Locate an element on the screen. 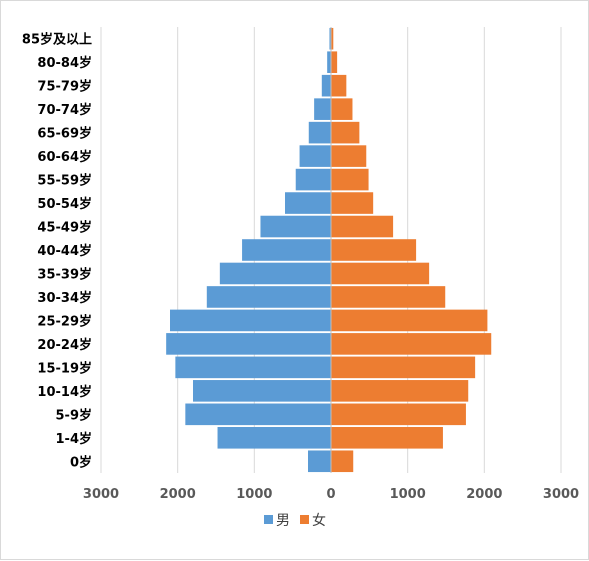  y-tick-label: 30-34岁 is located at coordinates (64, 298).